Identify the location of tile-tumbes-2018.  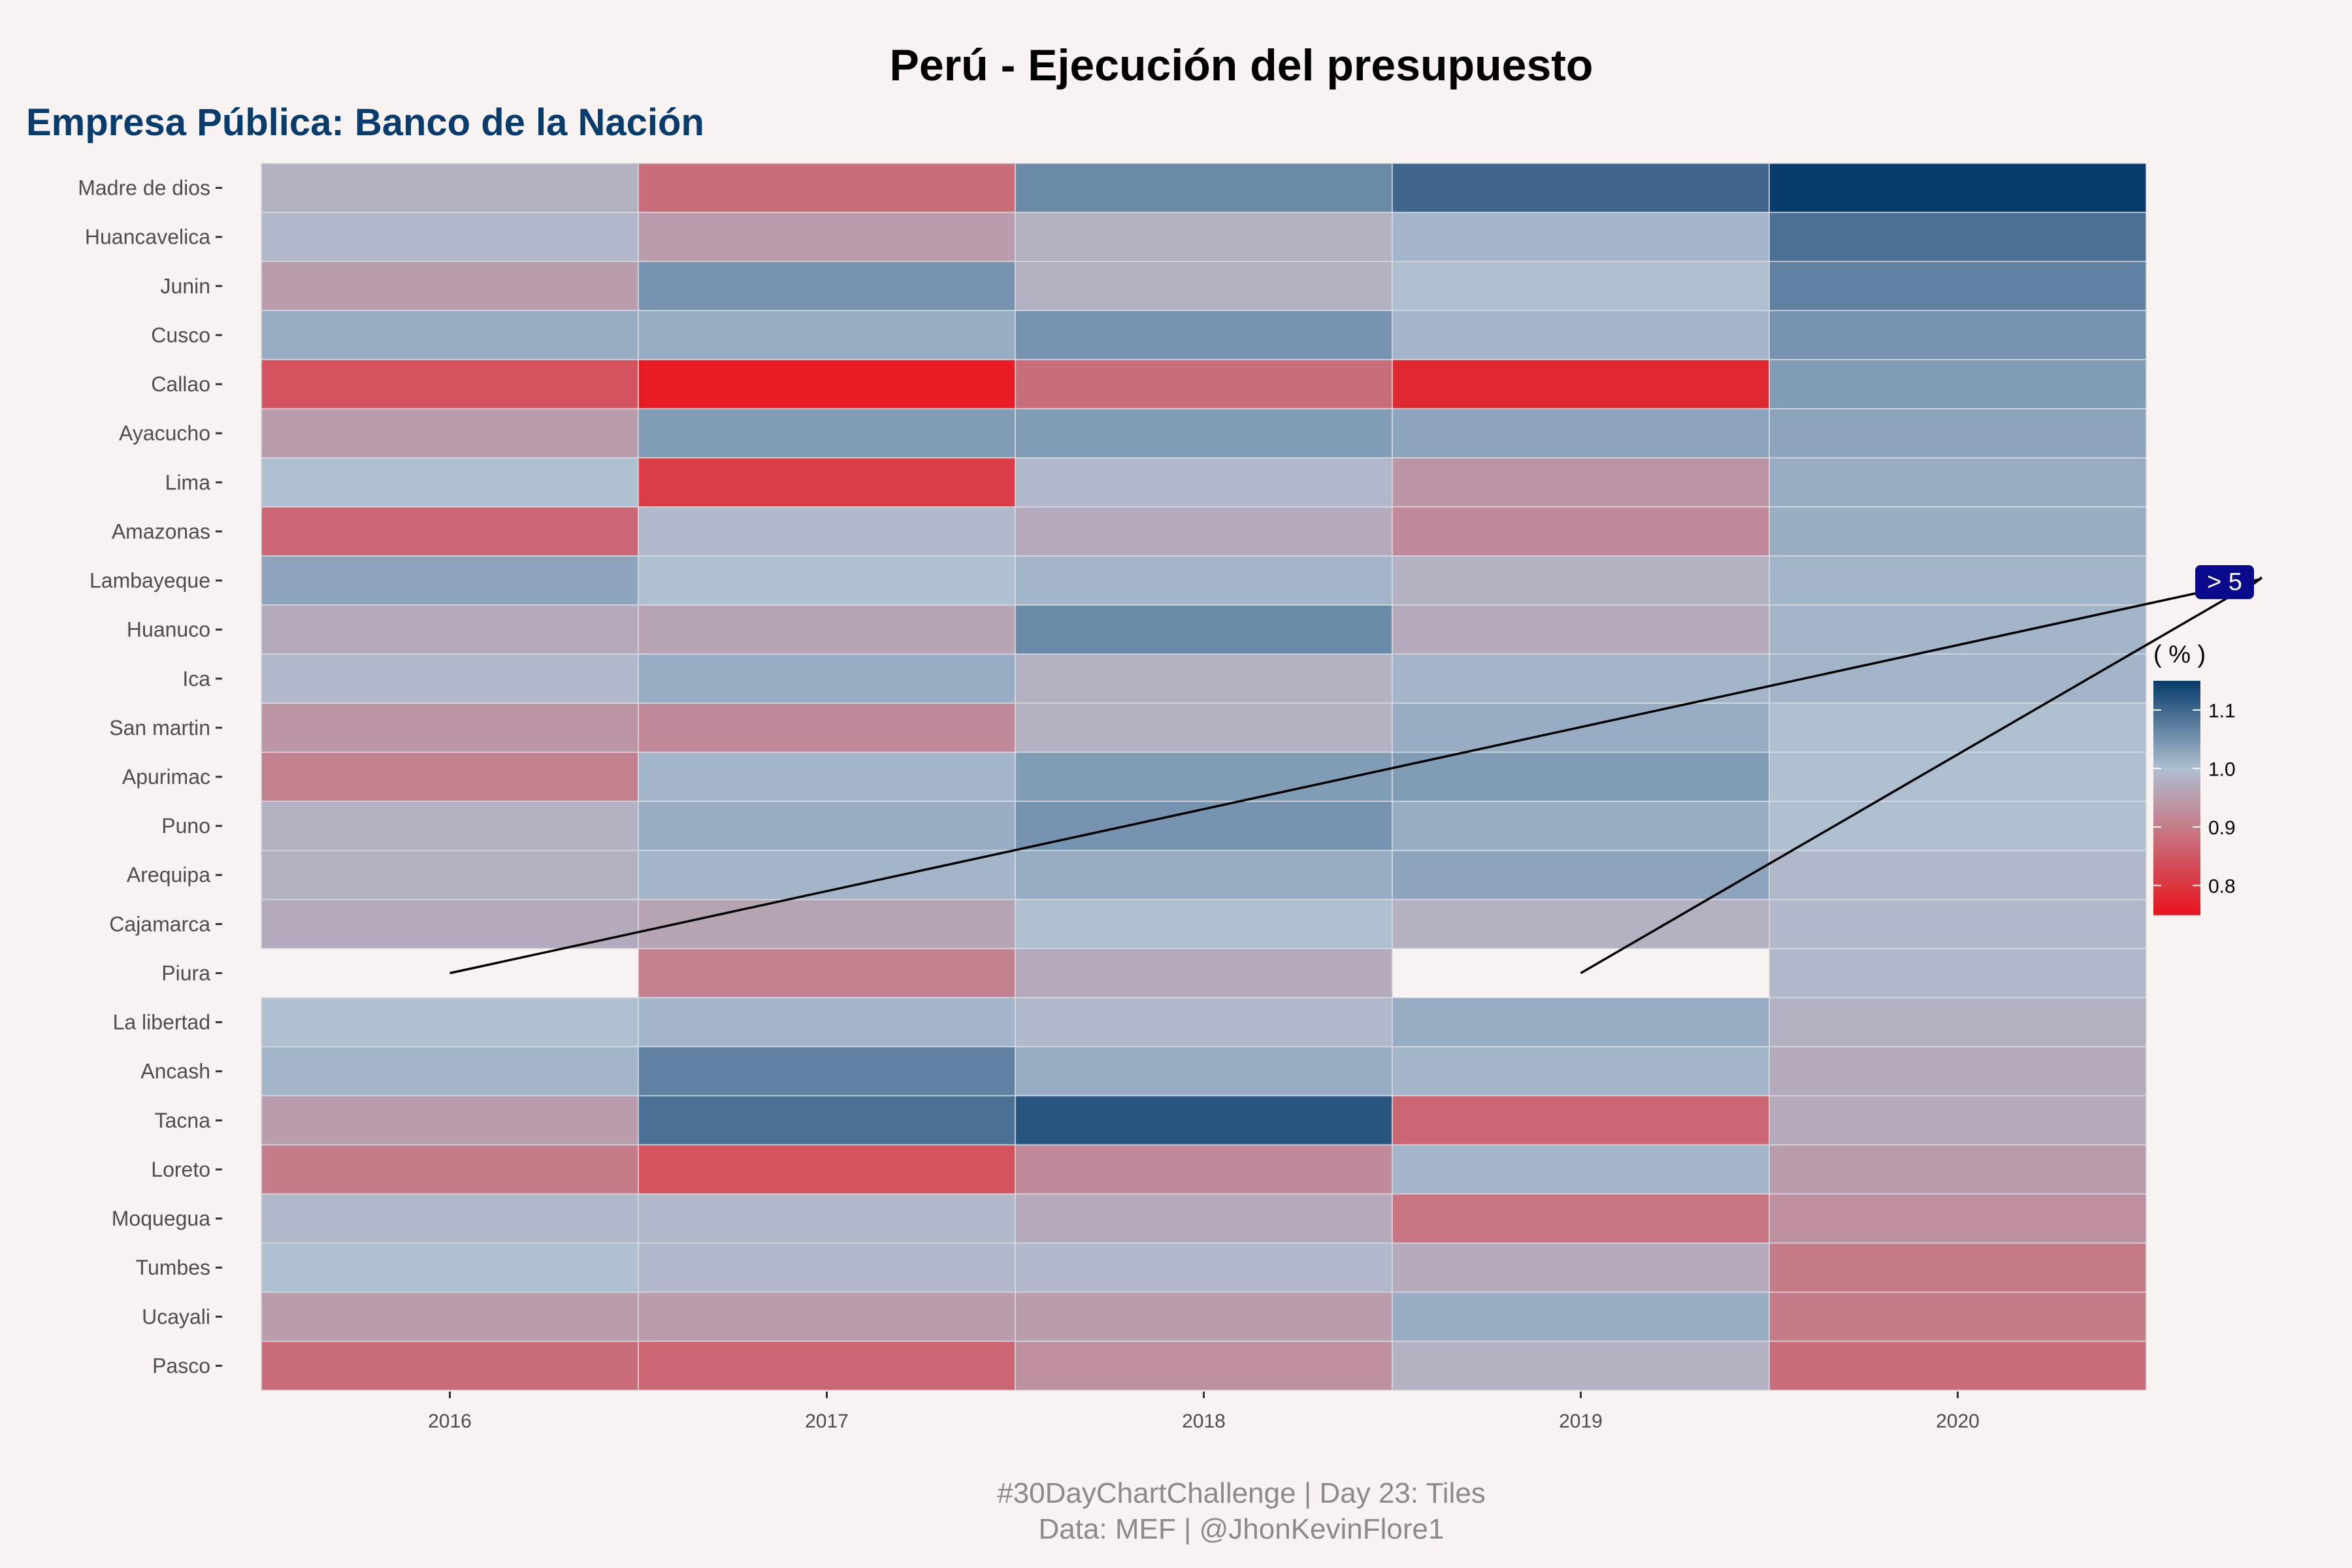
(1204, 1267).